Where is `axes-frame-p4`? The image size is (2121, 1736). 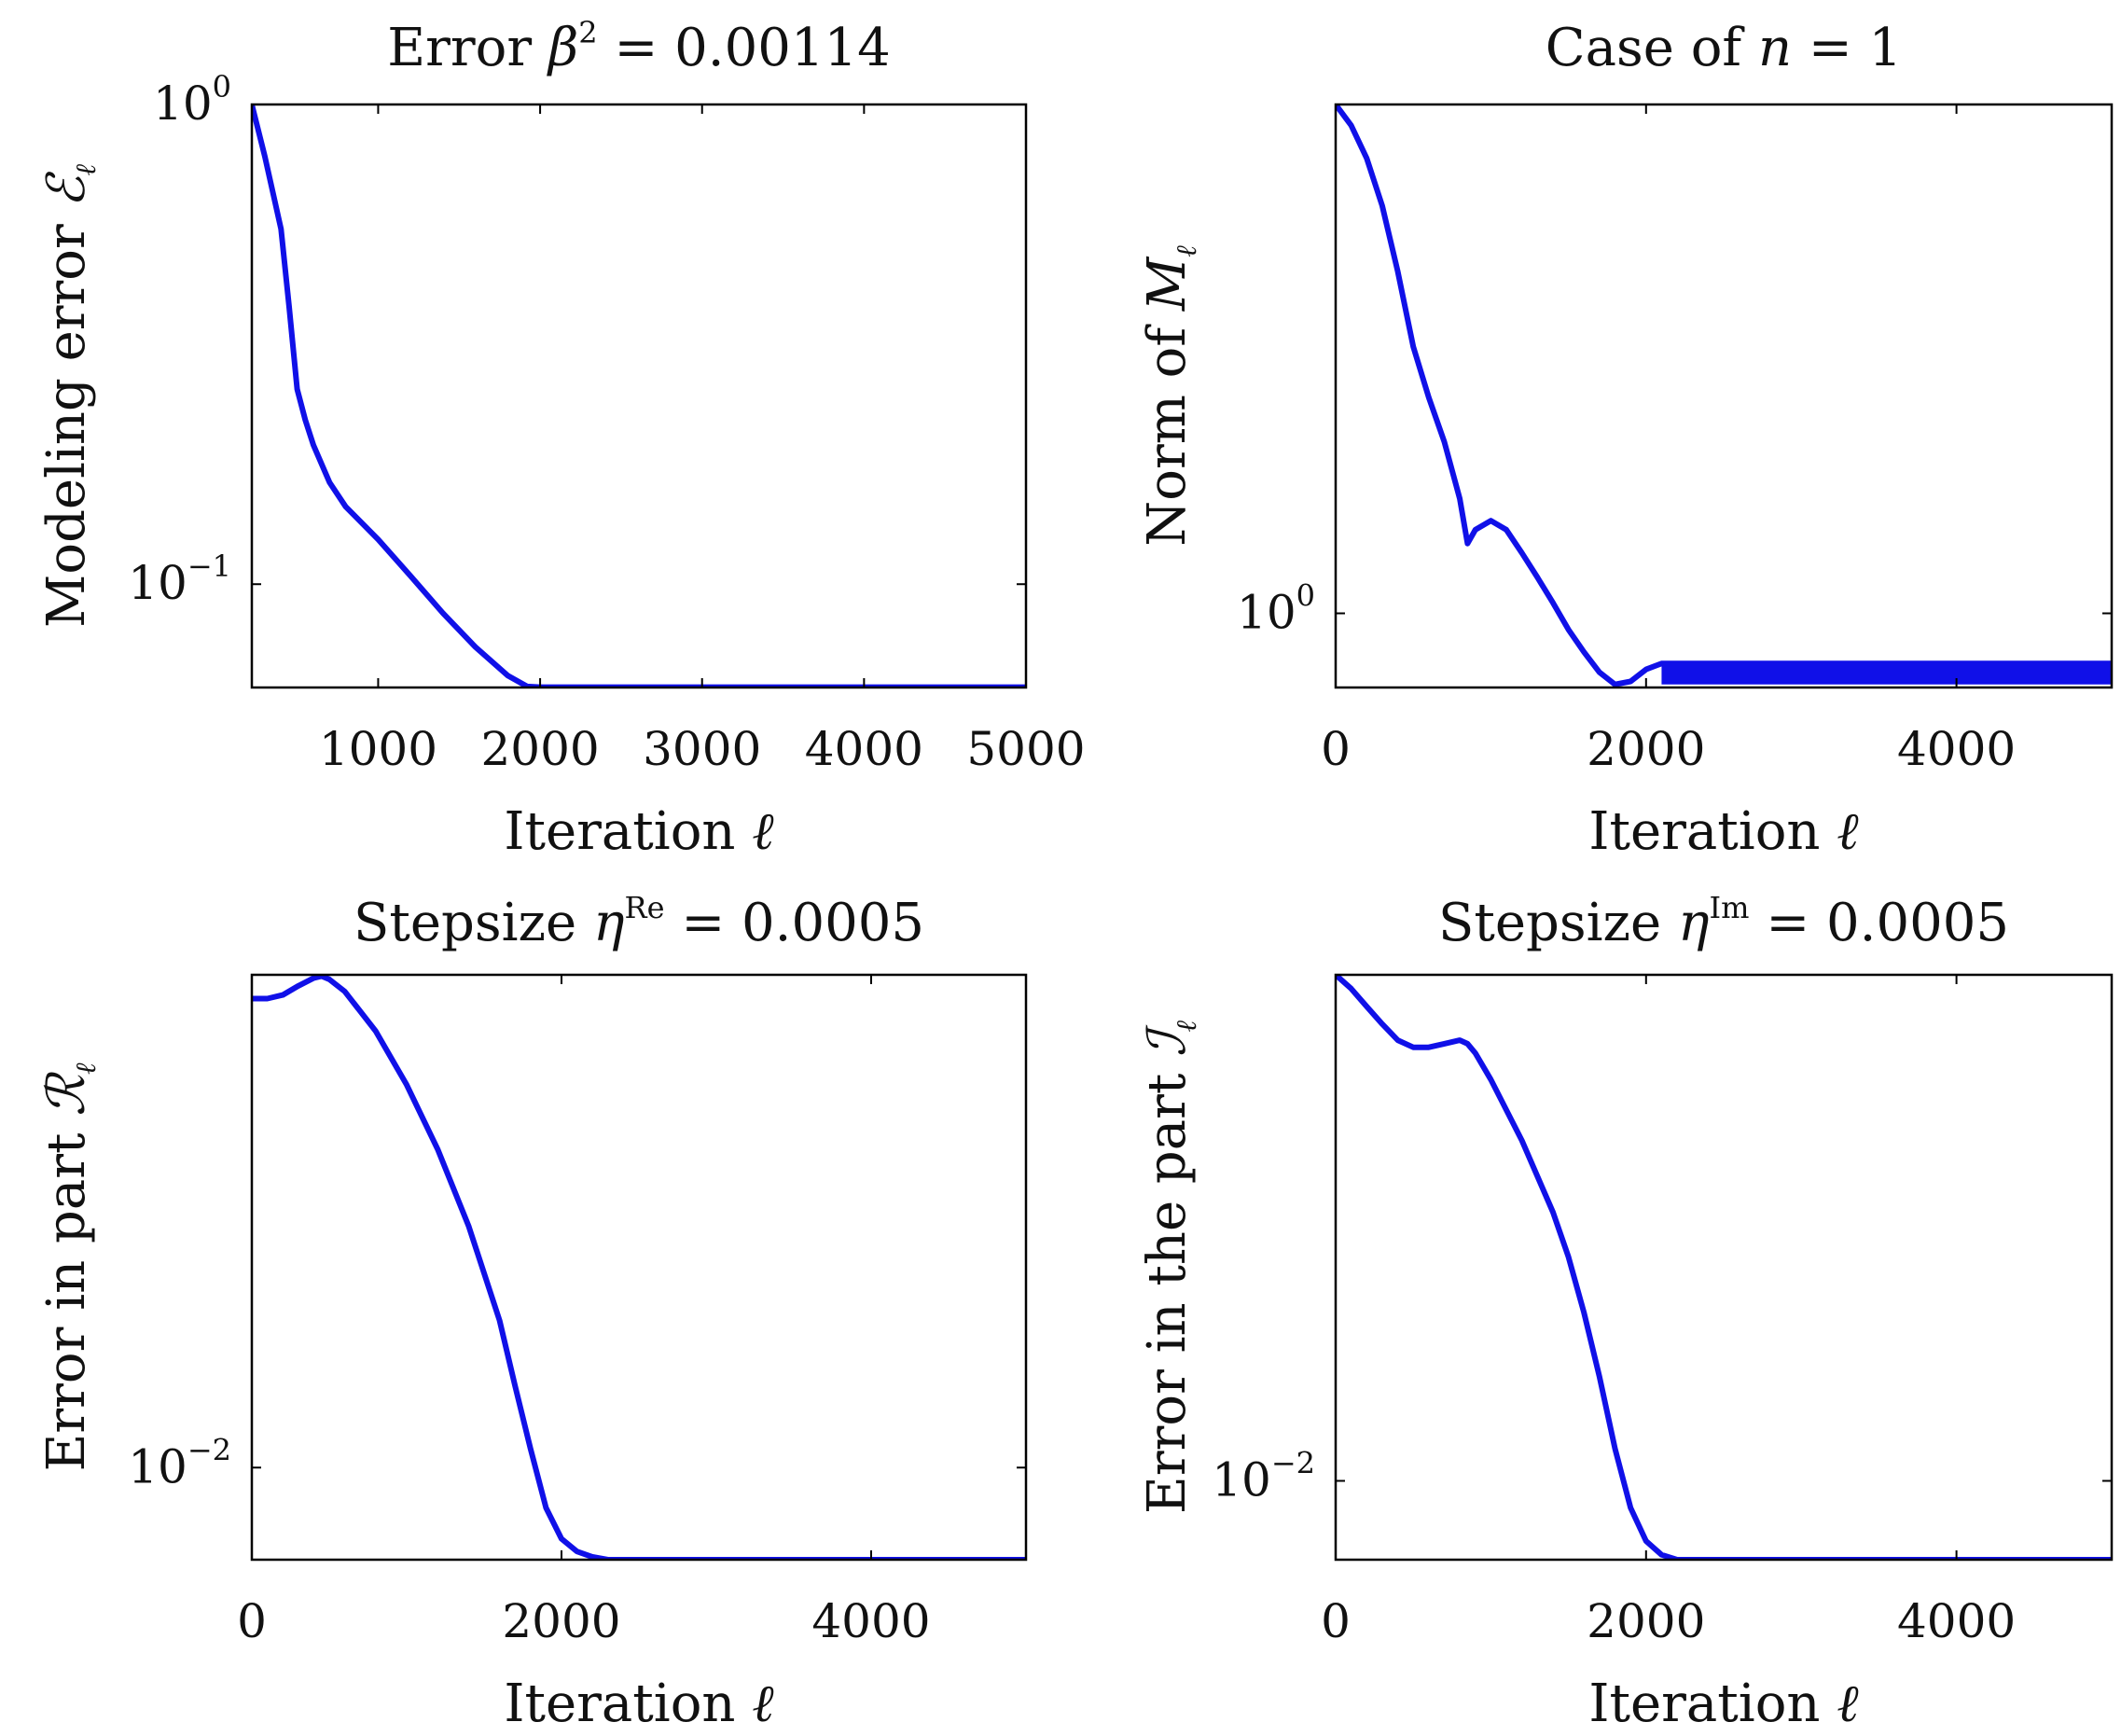 axes-frame-p4 is located at coordinates (1724, 1267).